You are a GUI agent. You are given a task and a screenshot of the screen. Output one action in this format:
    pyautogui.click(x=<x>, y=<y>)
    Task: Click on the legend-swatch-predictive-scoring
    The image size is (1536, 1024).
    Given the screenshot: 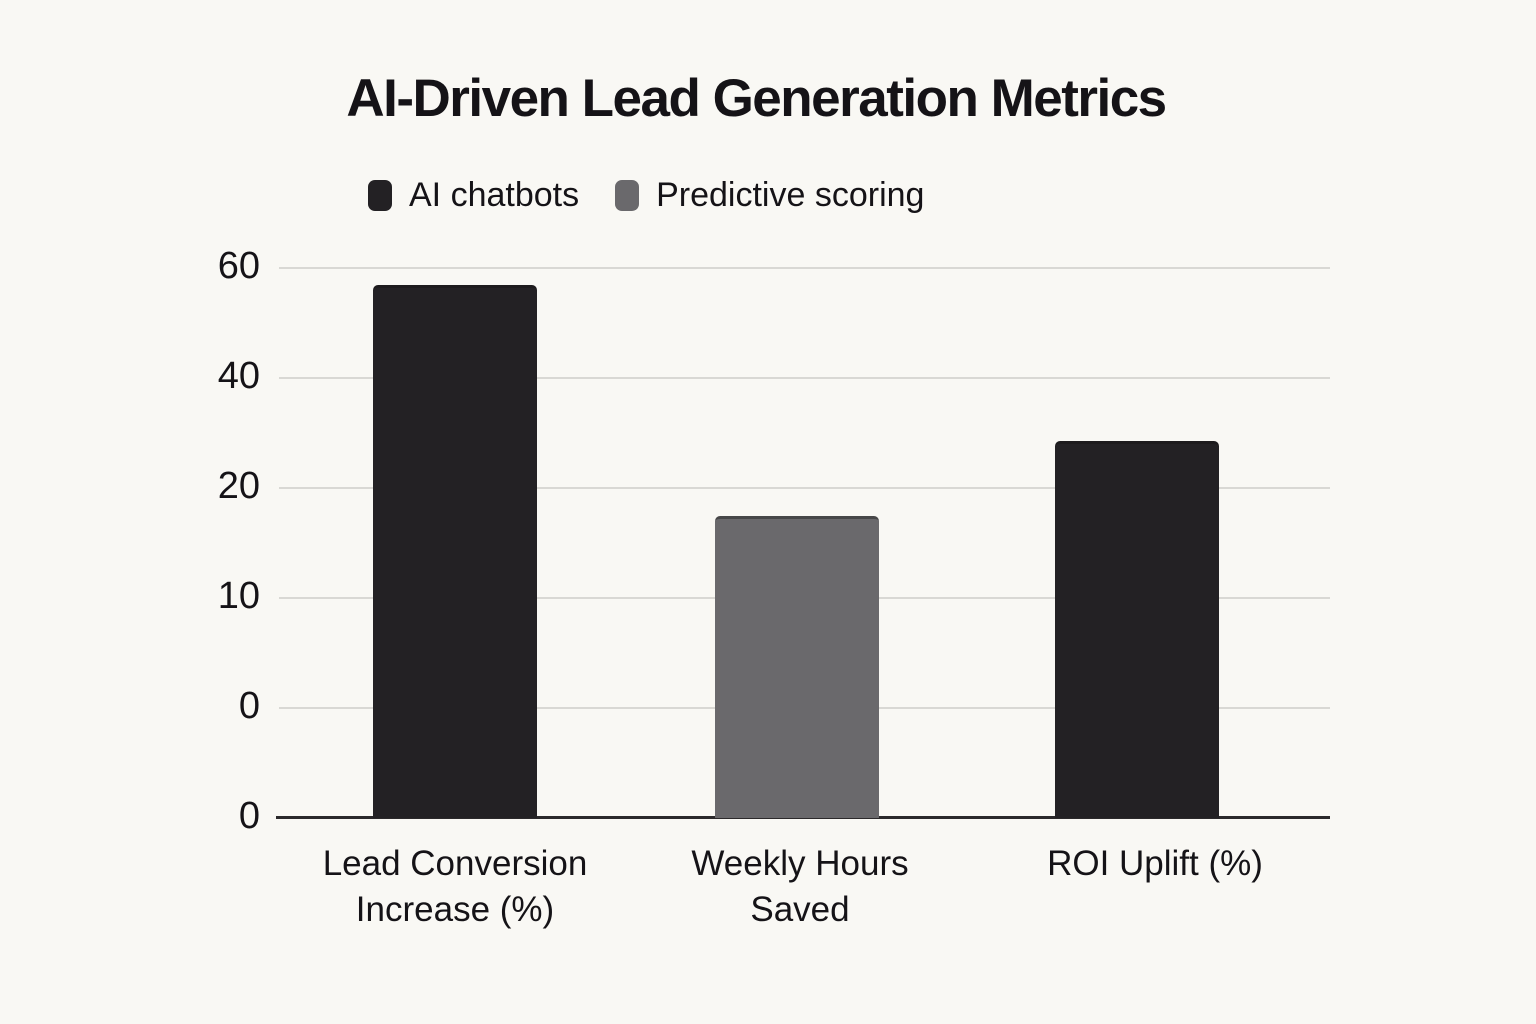 What is the action you would take?
    pyautogui.click(x=627, y=195)
    